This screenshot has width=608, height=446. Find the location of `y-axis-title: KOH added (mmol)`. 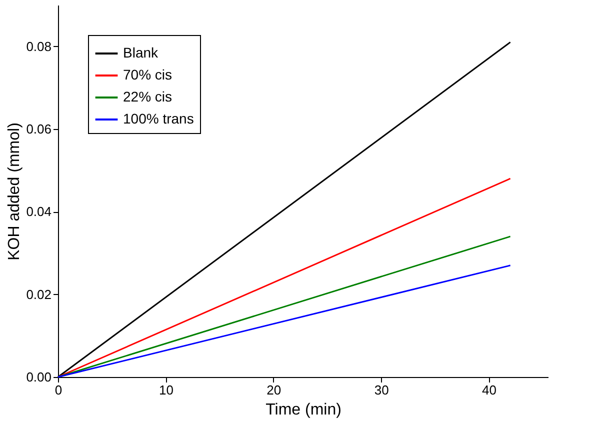

y-axis-title: KOH added (mmol) is located at coordinates (15, 191).